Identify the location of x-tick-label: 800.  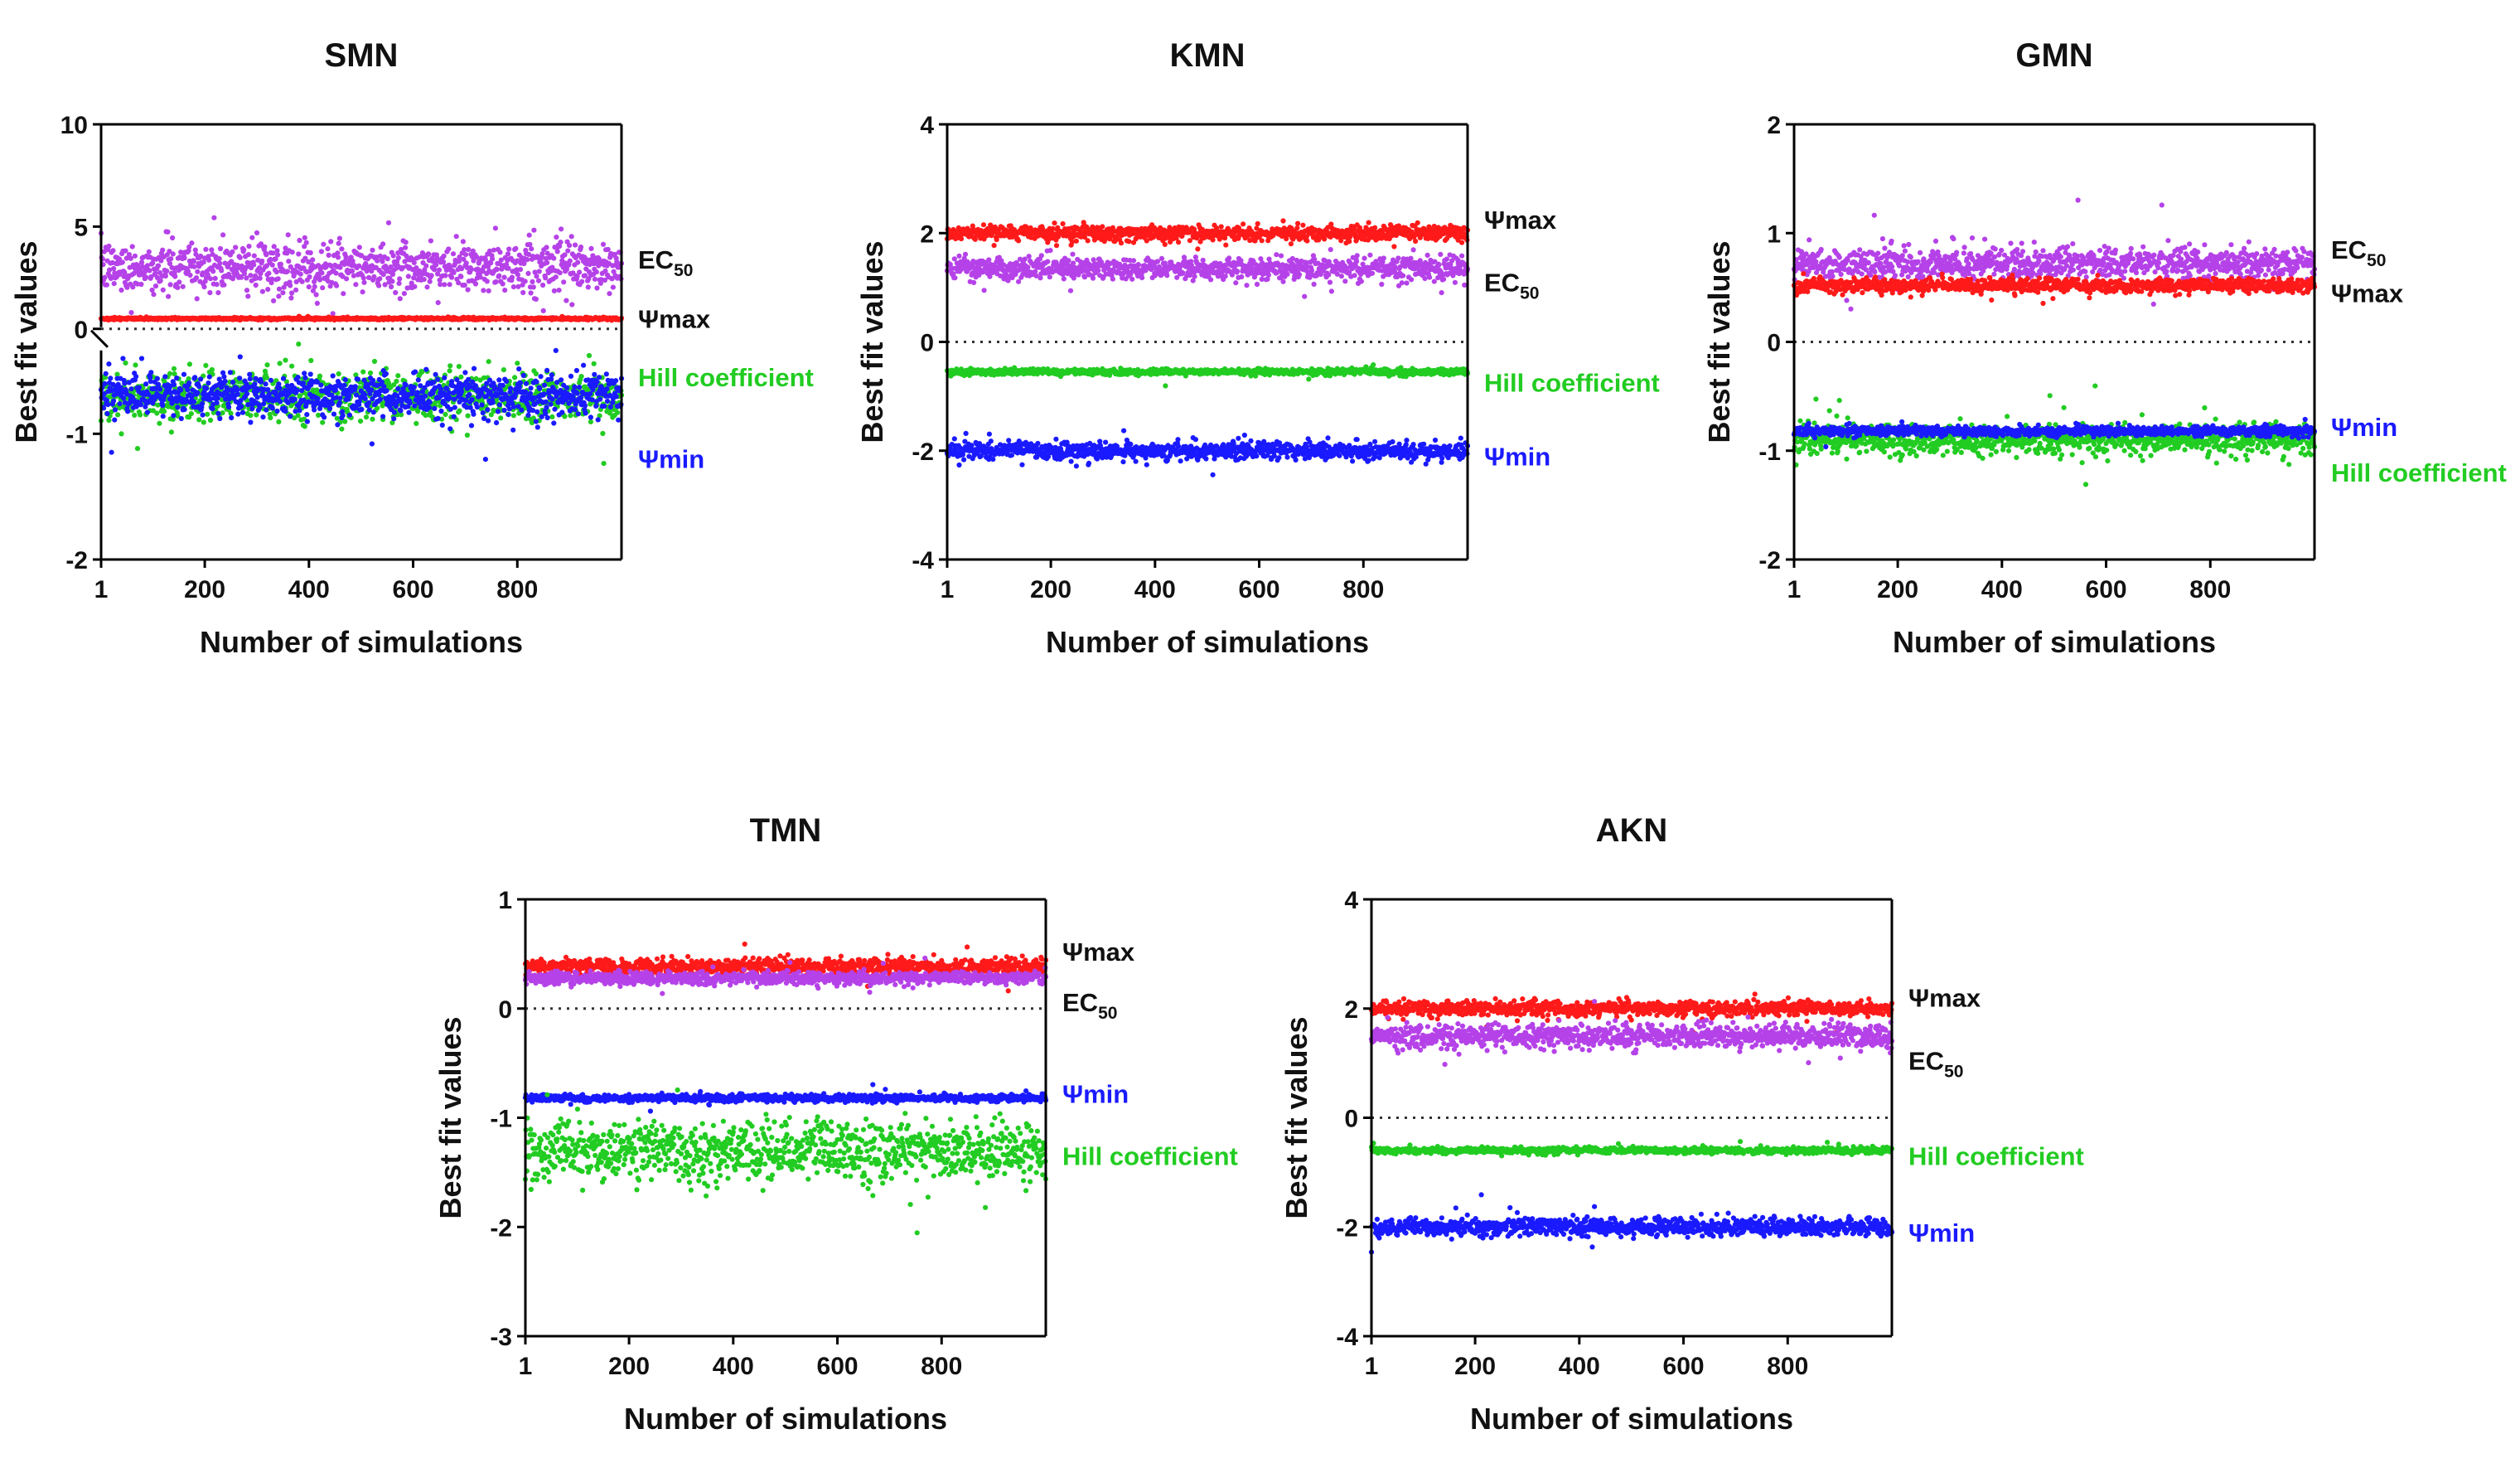
(517, 589).